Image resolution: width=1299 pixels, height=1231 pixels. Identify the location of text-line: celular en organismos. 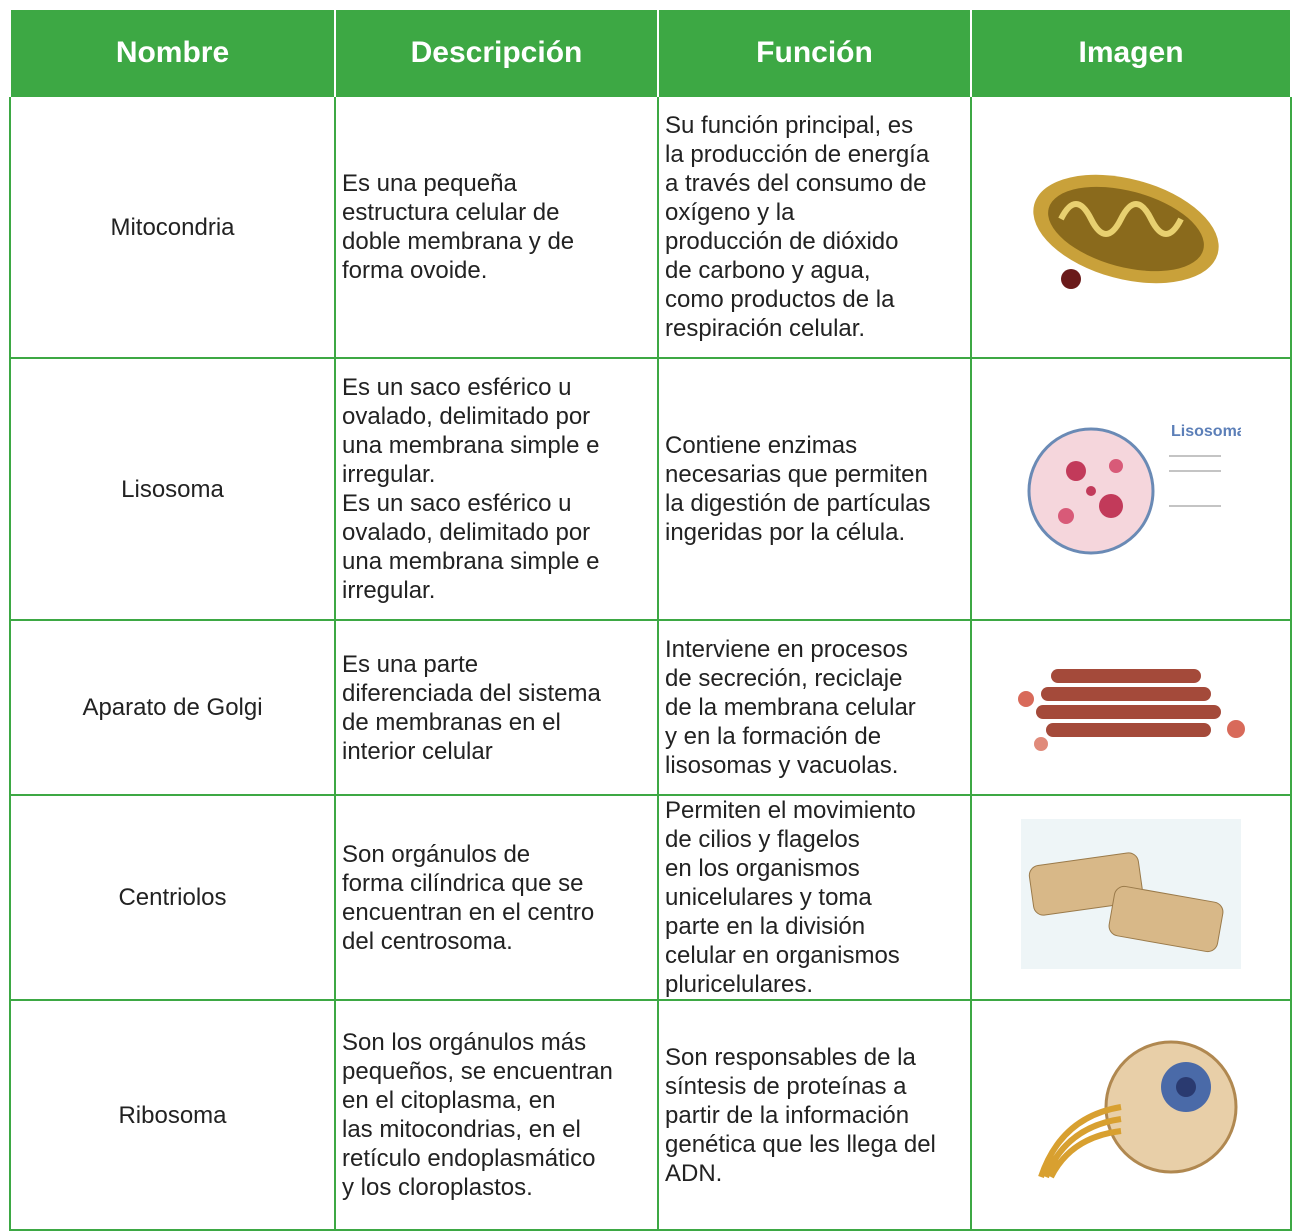
(782, 955).